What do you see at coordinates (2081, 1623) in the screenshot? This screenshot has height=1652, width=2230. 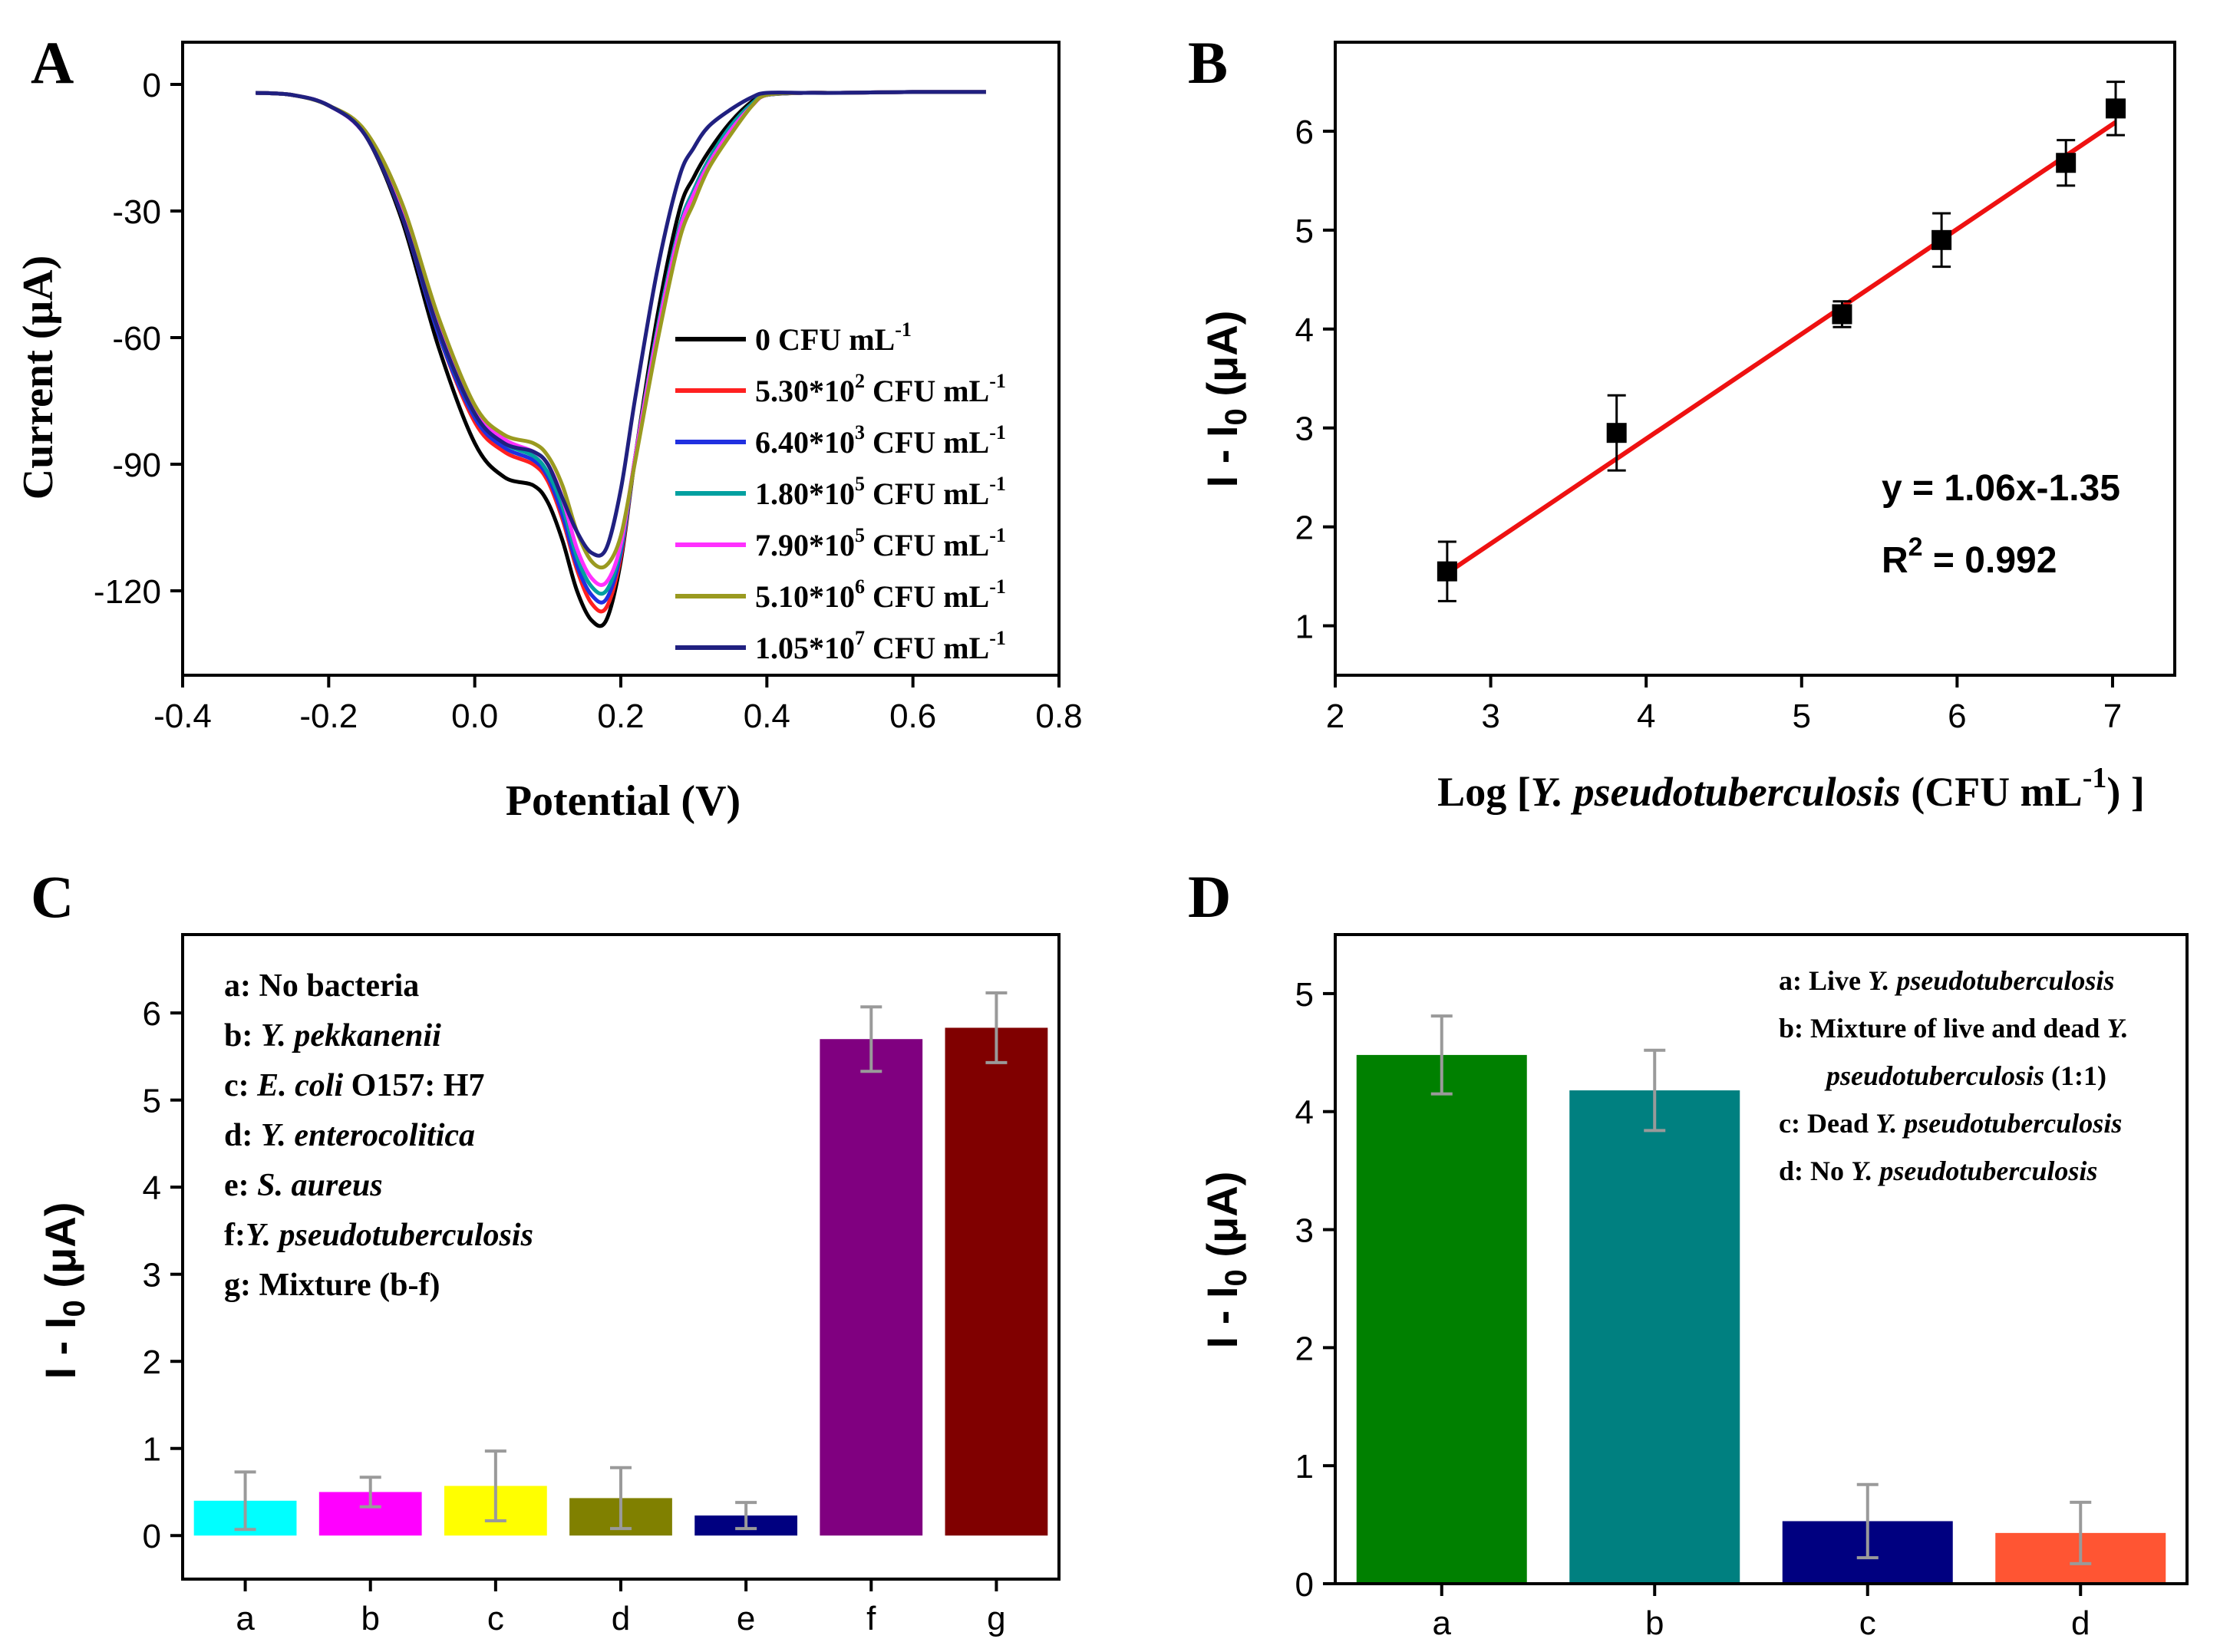 I see `panel-d-x-tick-label: d` at bounding box center [2081, 1623].